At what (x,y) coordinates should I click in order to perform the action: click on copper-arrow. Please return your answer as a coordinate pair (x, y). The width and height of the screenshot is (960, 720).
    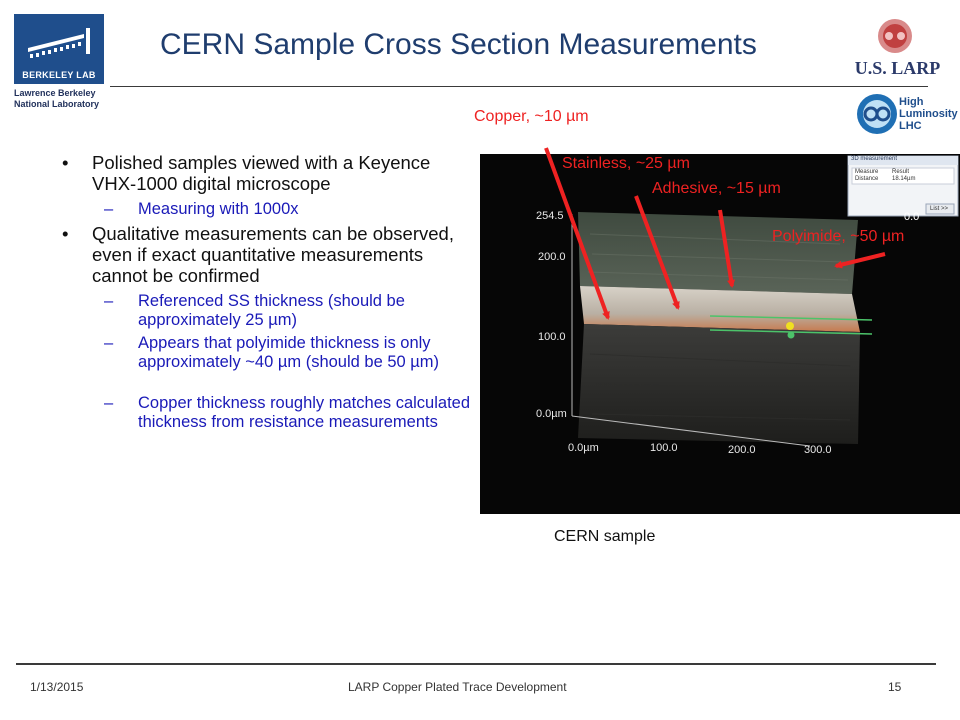
    Looking at the image, I should click on (577, 233).